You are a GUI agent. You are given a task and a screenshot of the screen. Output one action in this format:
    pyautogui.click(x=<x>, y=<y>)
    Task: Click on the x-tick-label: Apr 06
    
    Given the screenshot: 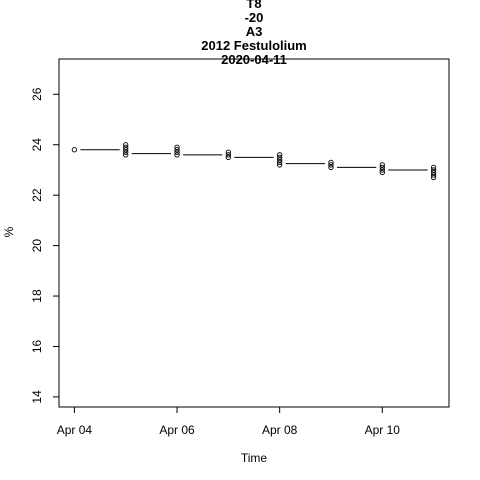 What is the action you would take?
    pyautogui.click(x=177, y=430)
    